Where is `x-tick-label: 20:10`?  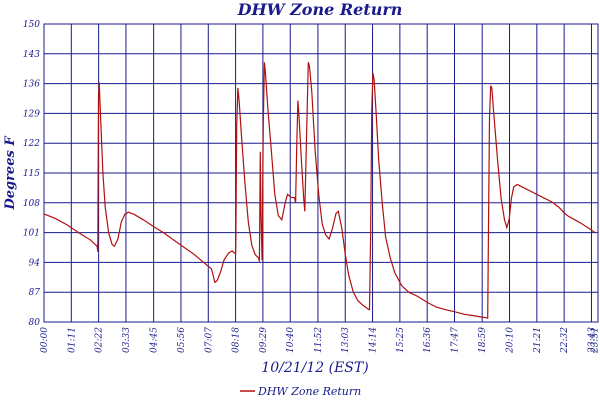
x-tick-label: 20:10 is located at coordinates (511, 340).